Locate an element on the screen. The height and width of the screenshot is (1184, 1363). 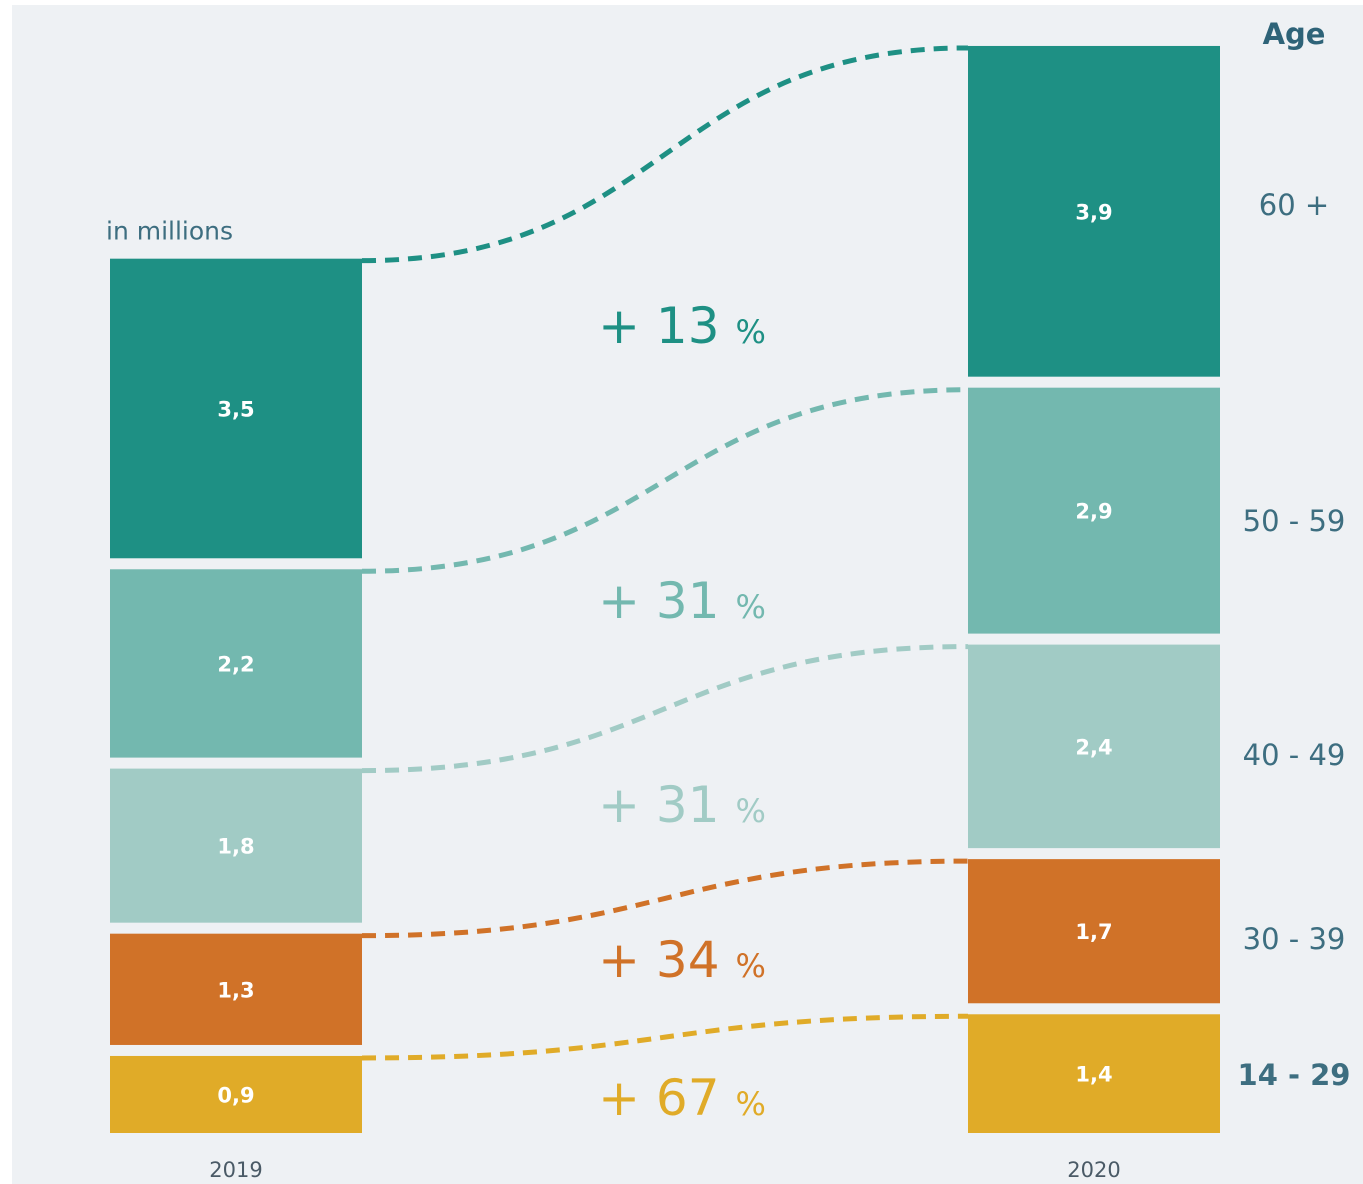
bar-value-label: 1,3 is located at coordinates (235, 990).